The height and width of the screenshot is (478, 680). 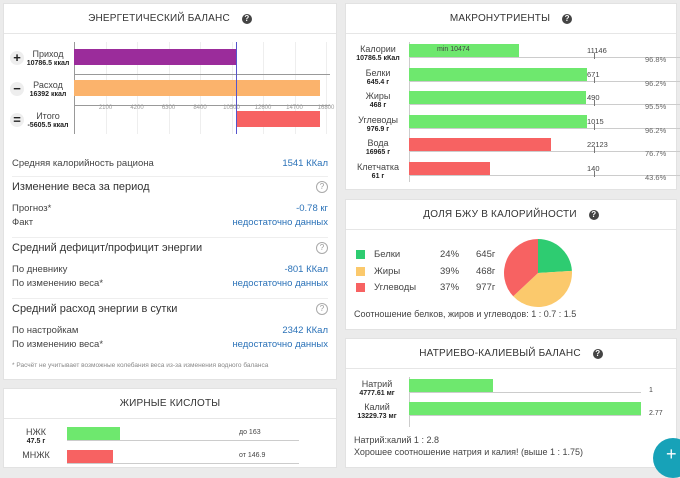 I want to click on section-heading: Средний расход энергии в сутки?, so click(x=170, y=306).